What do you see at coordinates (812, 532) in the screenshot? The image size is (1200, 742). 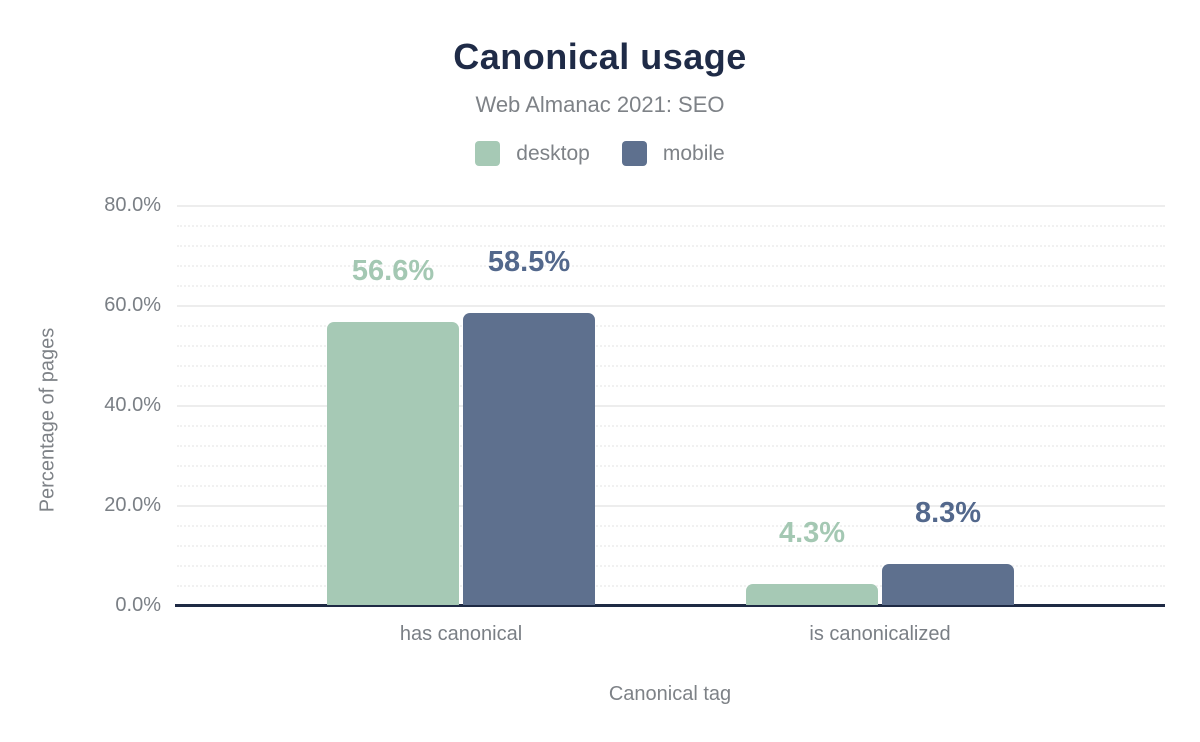 I see `value-label-desktop-is-canonicalized: 4.3%` at bounding box center [812, 532].